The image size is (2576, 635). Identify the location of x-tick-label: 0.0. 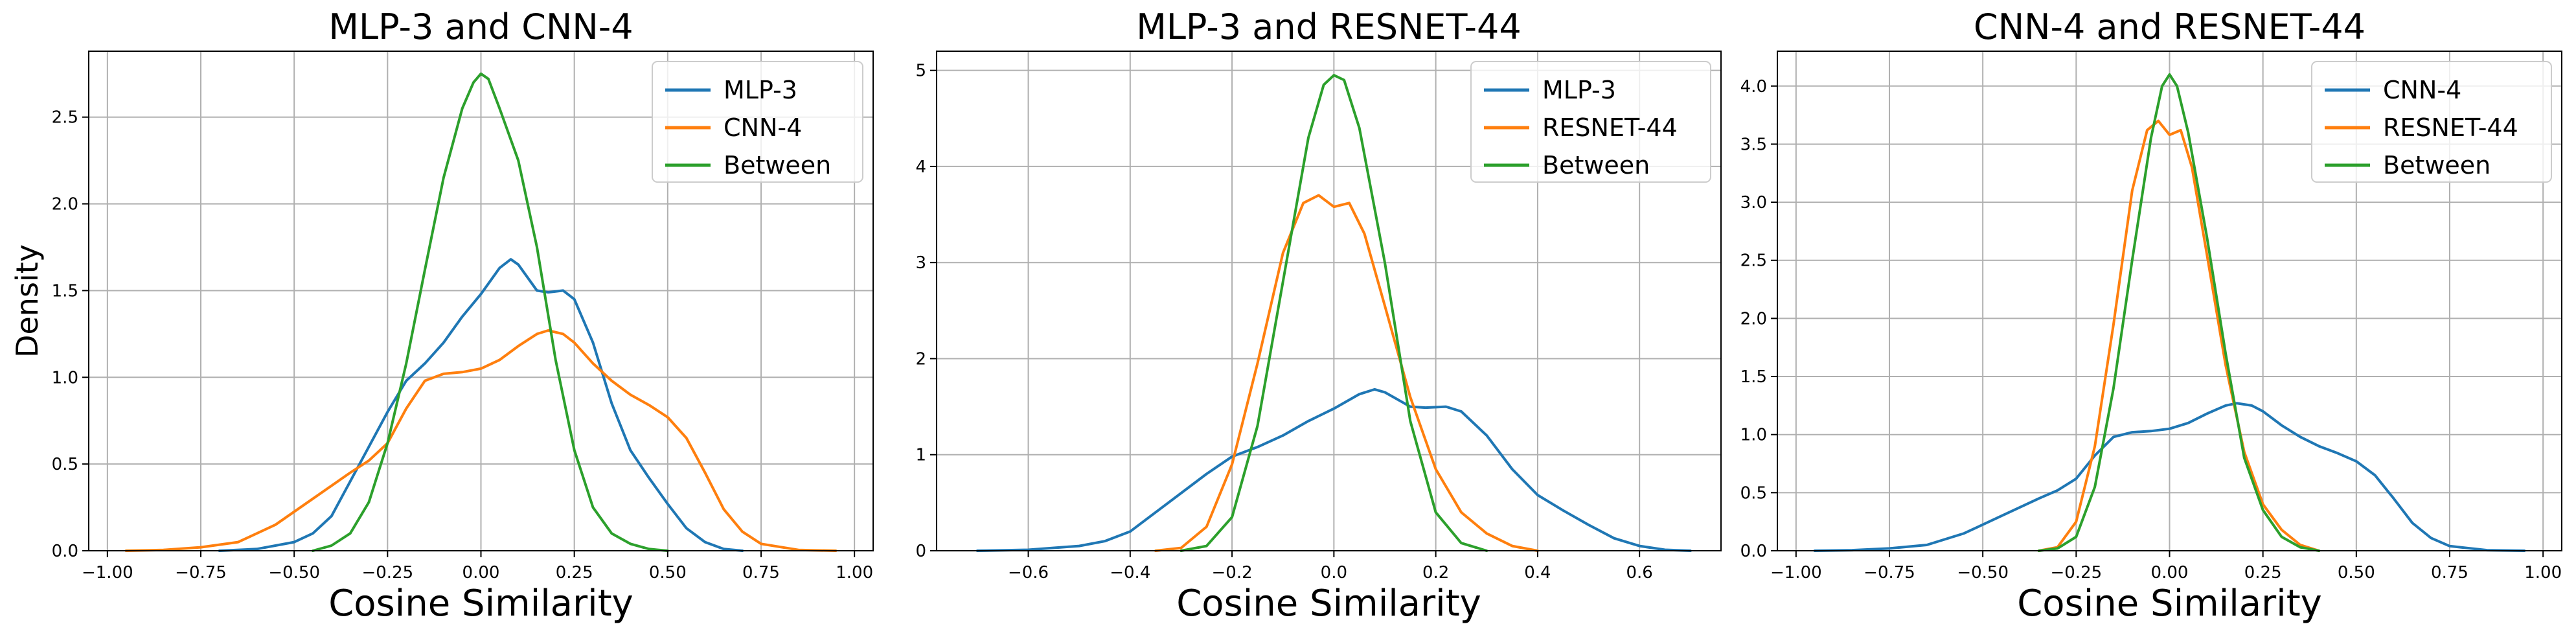
(1334, 573).